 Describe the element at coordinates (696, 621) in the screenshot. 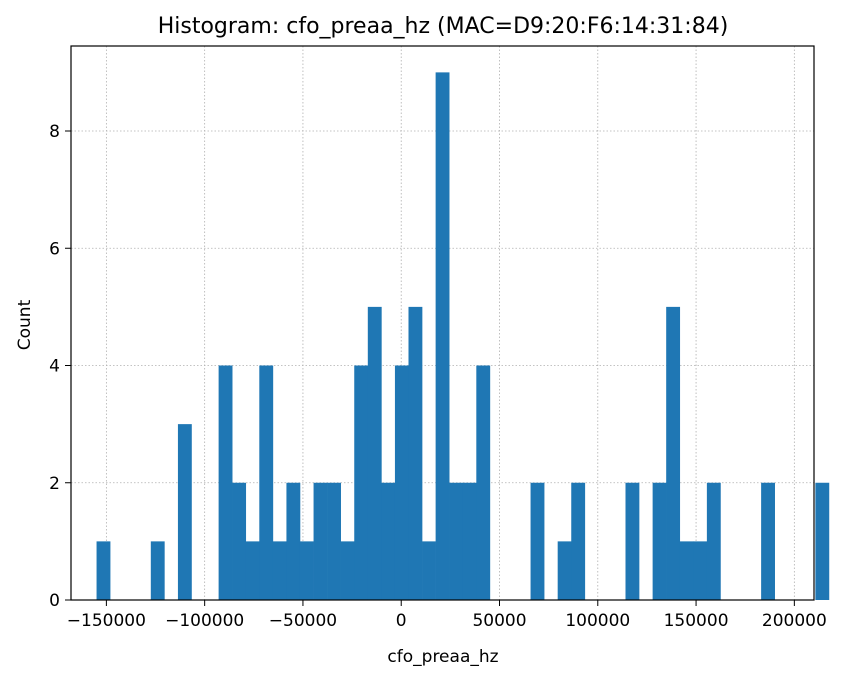

I see `x-tick-label-6: 150000` at that location.